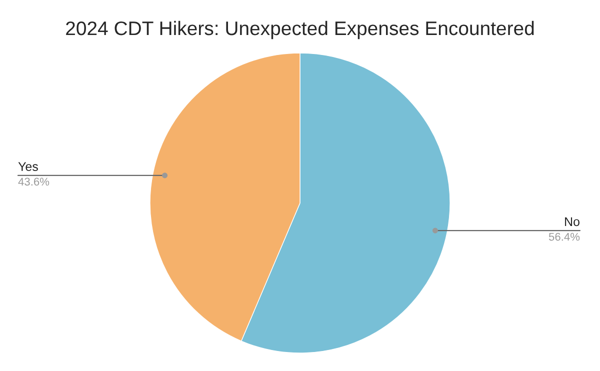 This screenshot has height=371, width=600. What do you see at coordinates (28, 166) in the screenshot?
I see `slice-label: Yes` at bounding box center [28, 166].